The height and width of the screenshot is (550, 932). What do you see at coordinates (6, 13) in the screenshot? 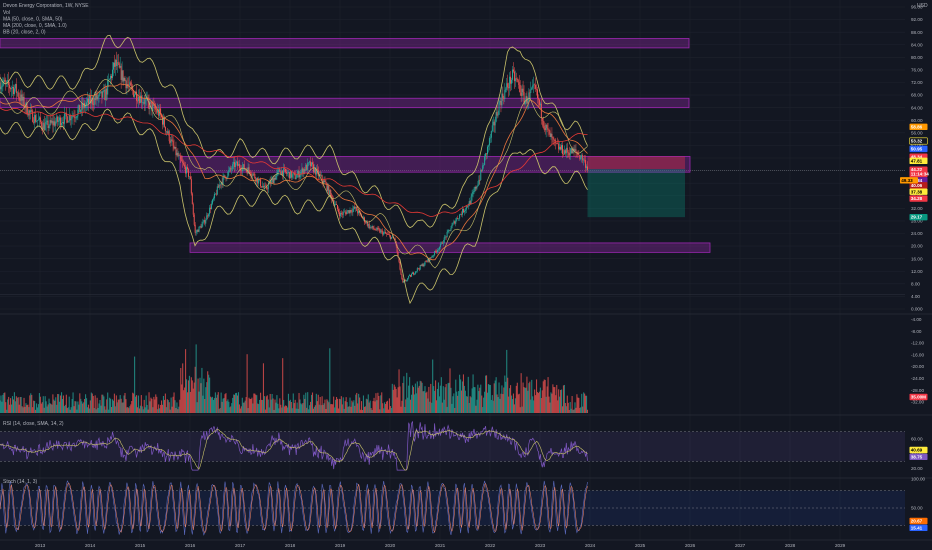
I see `volume-label: Vol` at bounding box center [6, 13].